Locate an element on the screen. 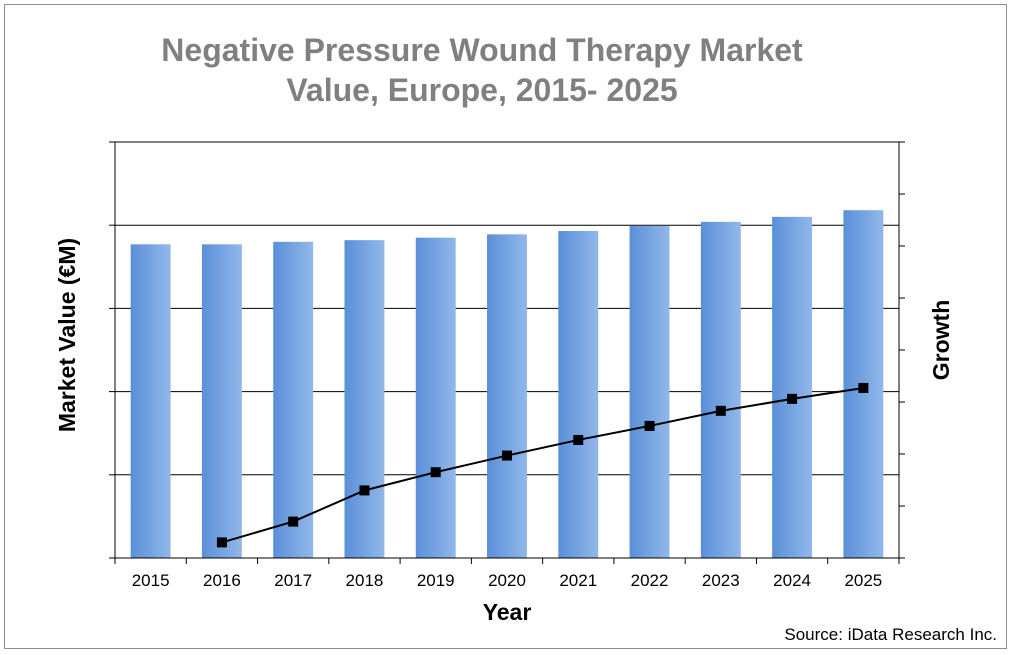  x-axis-title: Year is located at coordinates (507, 612).